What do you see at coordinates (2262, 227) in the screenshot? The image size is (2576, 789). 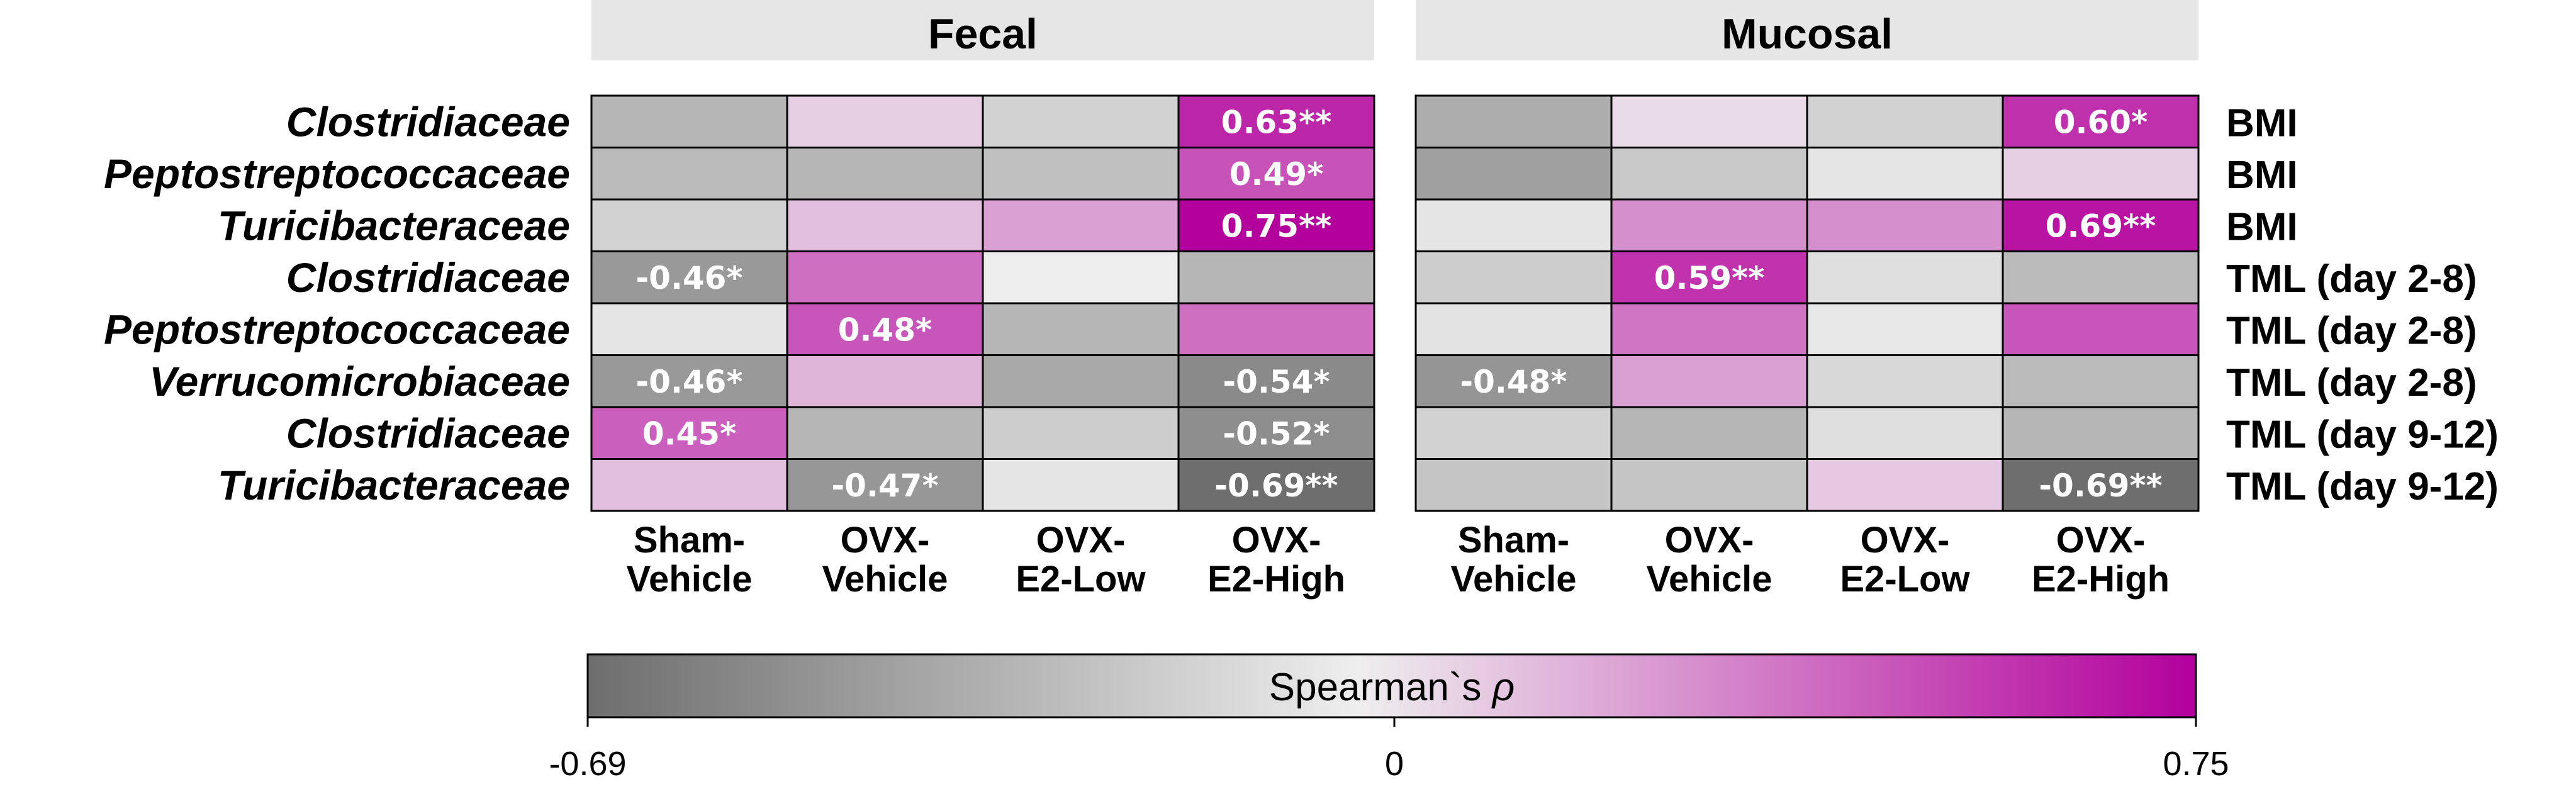 I see `row-label-variable-2: BMI` at bounding box center [2262, 227].